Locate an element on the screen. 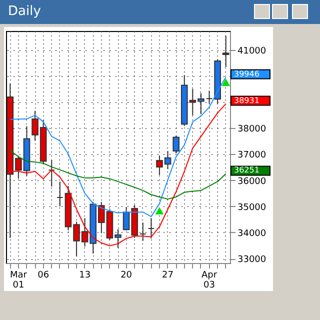  y-tick-label: 35000 is located at coordinates (252, 207).